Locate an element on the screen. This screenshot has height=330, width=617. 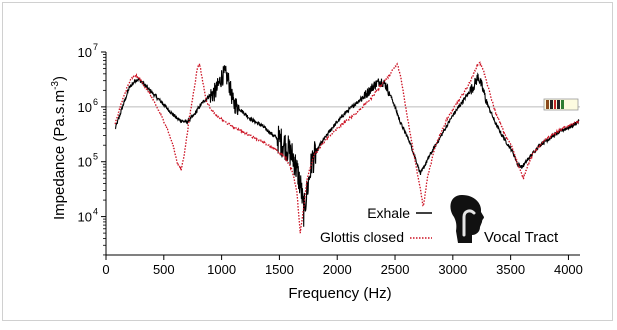
legend: Exhale Glottis closed is located at coordinates (376, 225).